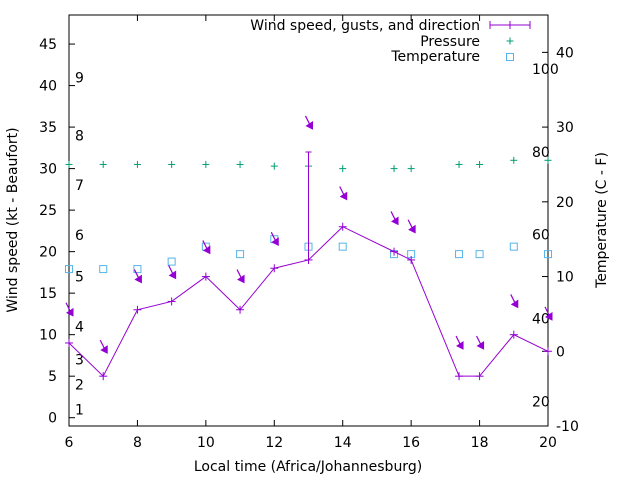 The width and height of the screenshot is (640, 480). What do you see at coordinates (48, 128) in the screenshot?
I see `y-tick-label: 35` at bounding box center [48, 128].